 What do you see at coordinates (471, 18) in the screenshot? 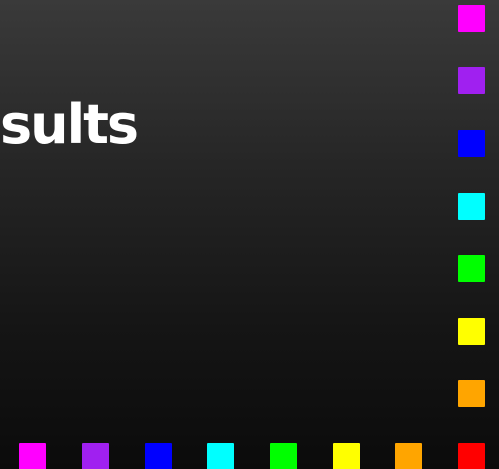
I see `color-swatch-magenta-right` at bounding box center [471, 18].